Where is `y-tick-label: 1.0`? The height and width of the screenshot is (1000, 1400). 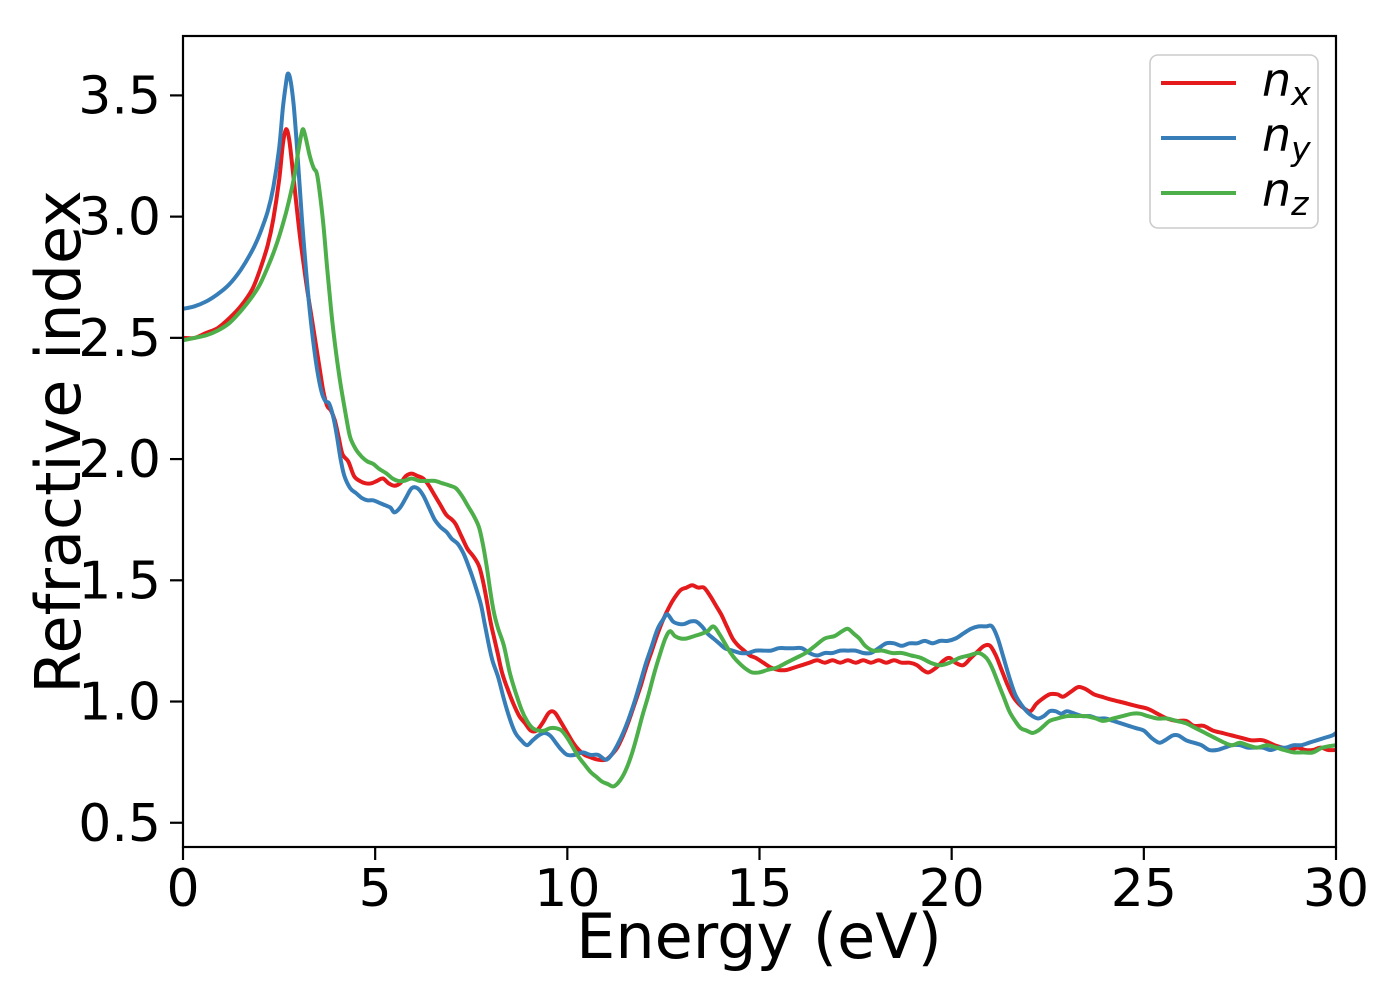
y-tick-label: 1.0 is located at coordinates (119, 703).